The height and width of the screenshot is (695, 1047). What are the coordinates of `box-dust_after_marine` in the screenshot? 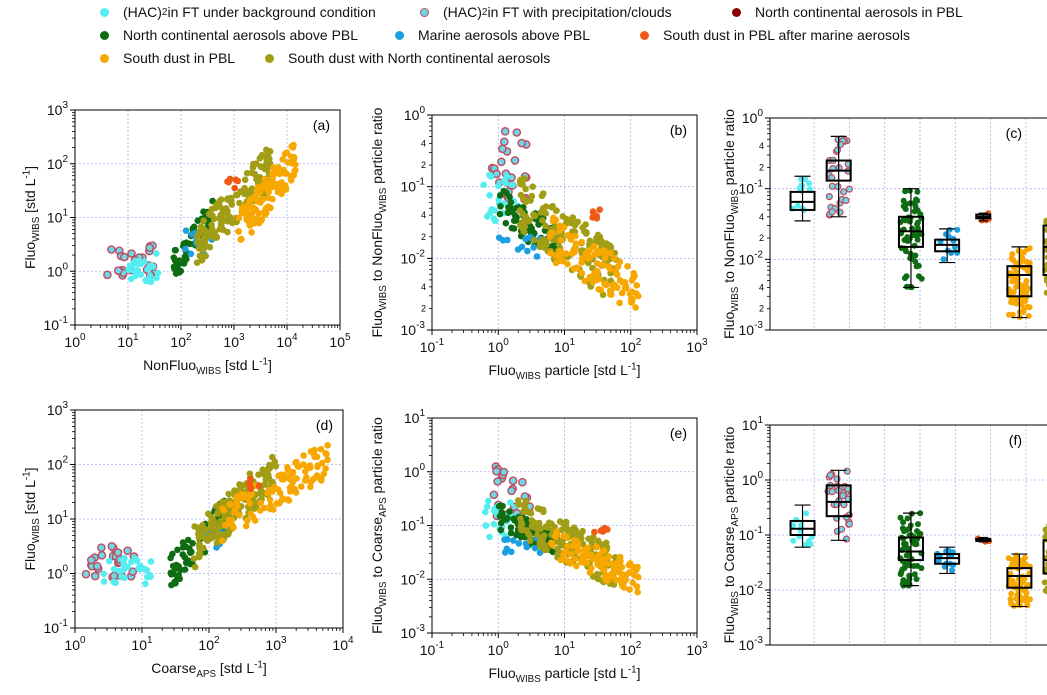 It's located at (983, 217).